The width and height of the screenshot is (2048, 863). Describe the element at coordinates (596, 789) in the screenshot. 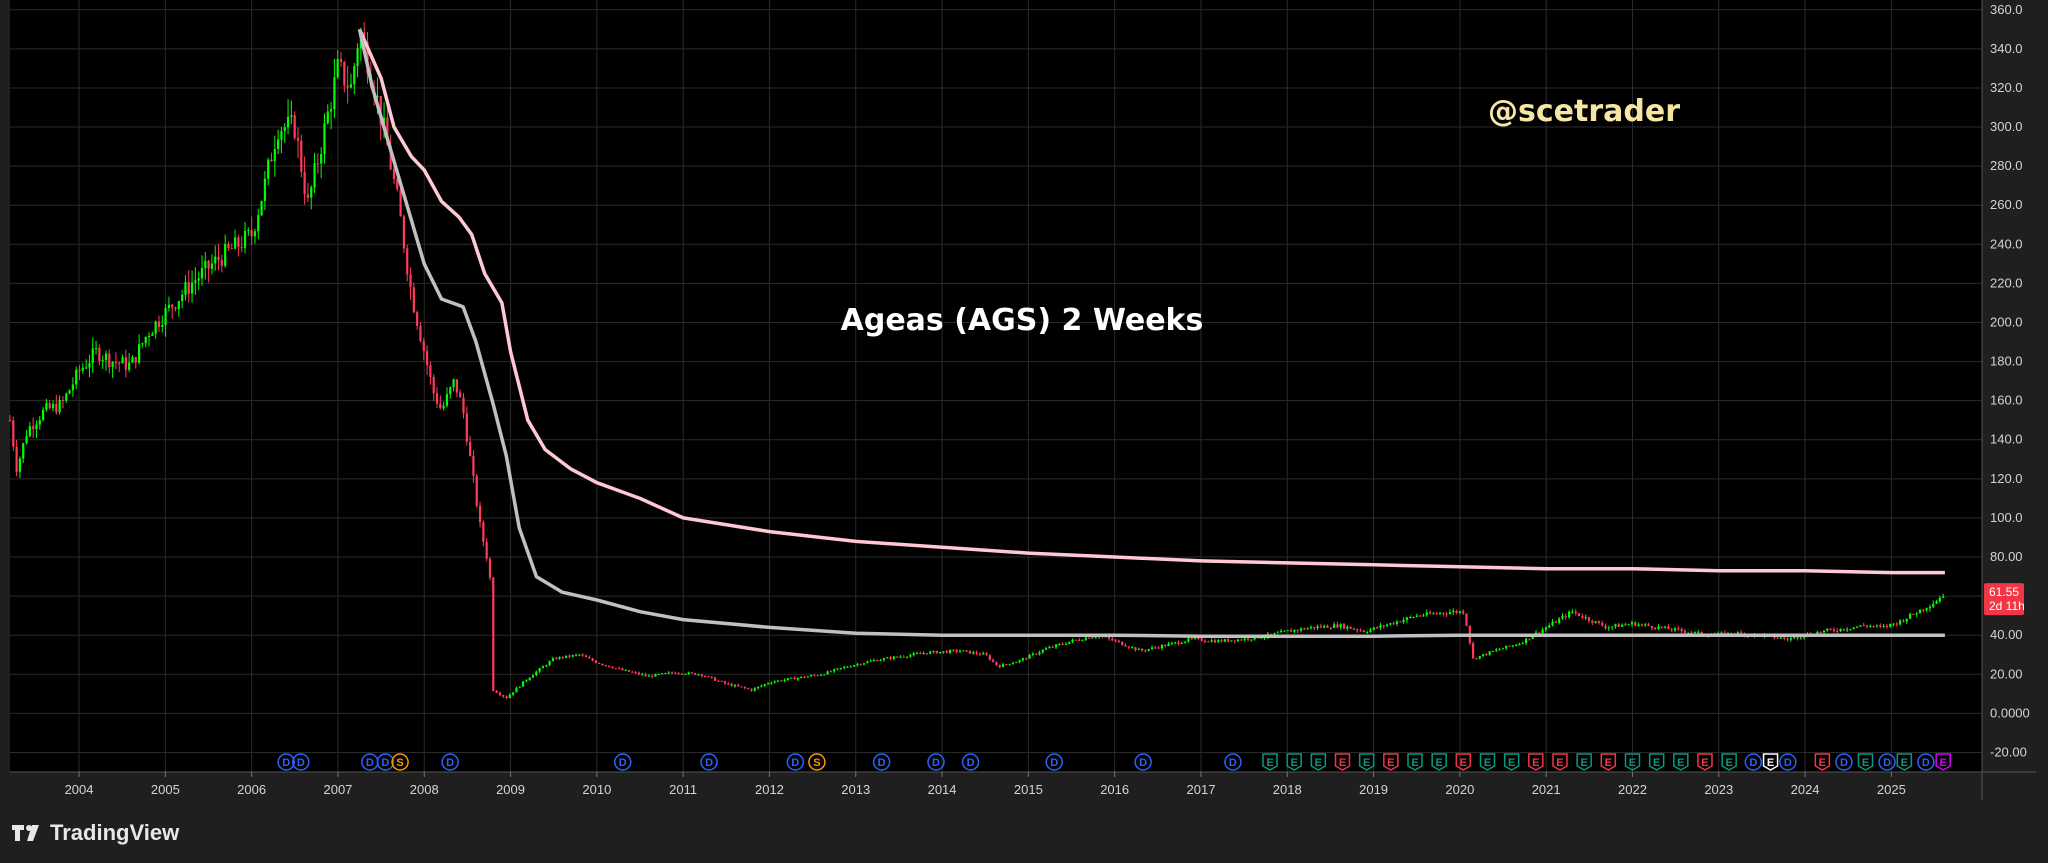

I see `x-tick-label: 2010` at that location.